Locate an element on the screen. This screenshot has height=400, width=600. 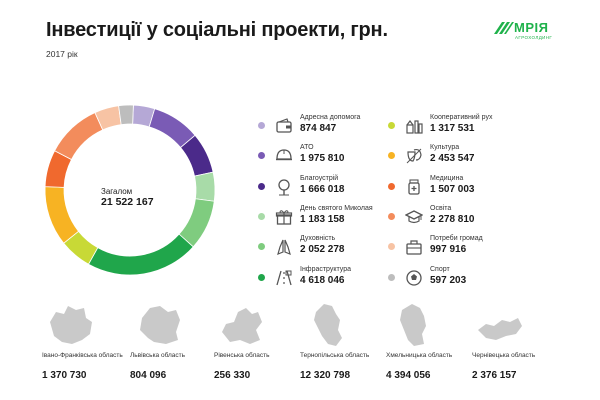
region-name: Рівенська область is located at coordinates (242, 355).